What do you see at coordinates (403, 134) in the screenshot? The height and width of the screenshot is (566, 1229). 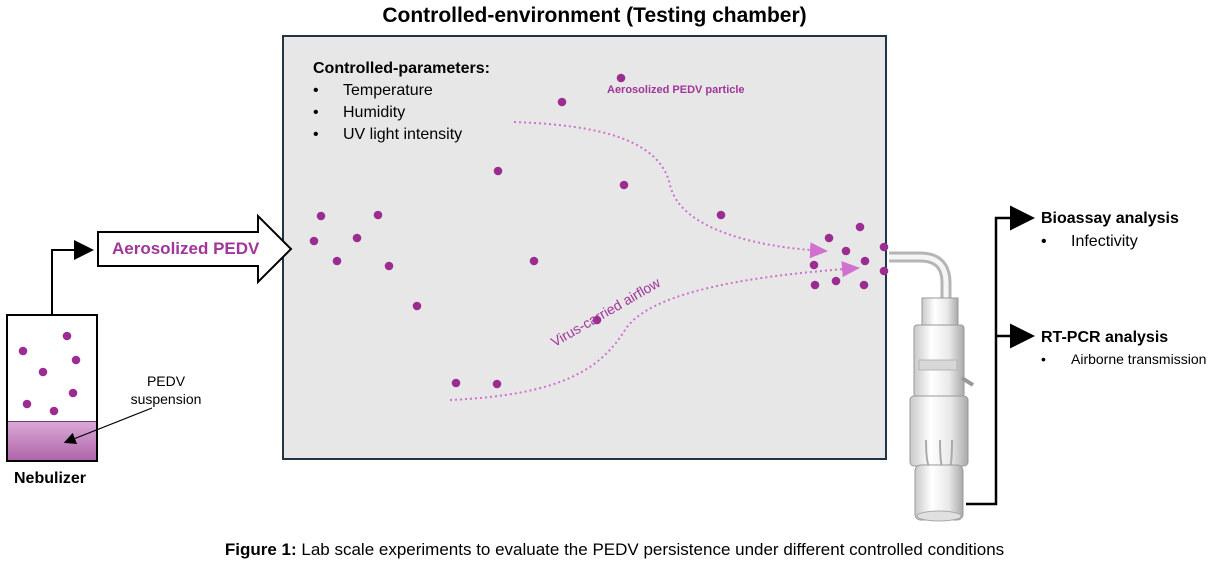 I see `parameter-label: UV light intensity` at bounding box center [403, 134].